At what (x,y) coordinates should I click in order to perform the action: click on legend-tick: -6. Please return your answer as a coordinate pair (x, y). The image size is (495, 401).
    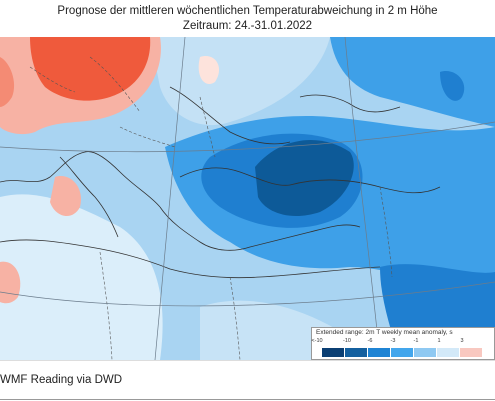
    Looking at the image, I should click on (370, 341).